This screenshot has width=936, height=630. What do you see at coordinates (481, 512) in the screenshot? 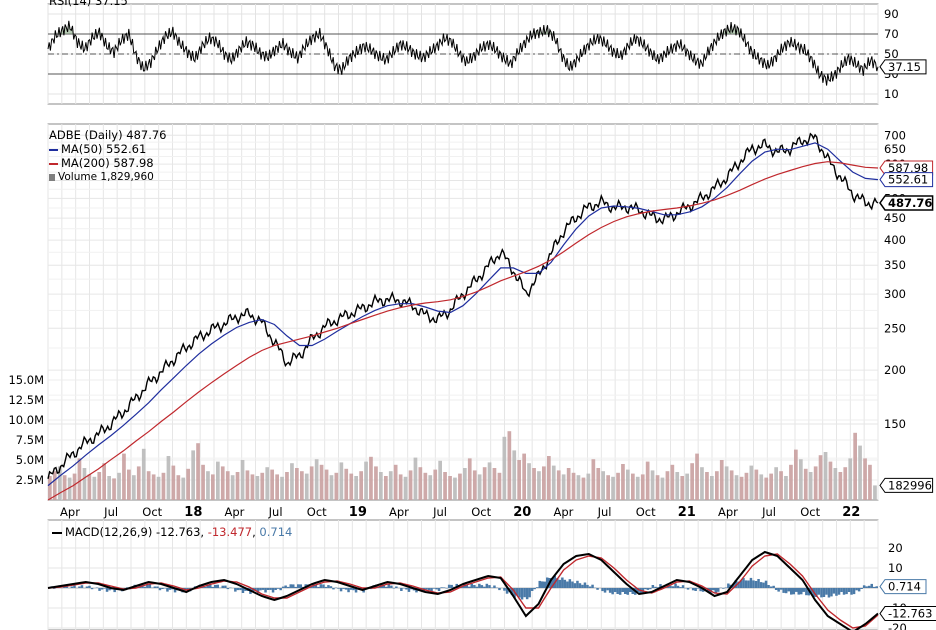
I see `x-axis-label: Oct` at bounding box center [481, 512].